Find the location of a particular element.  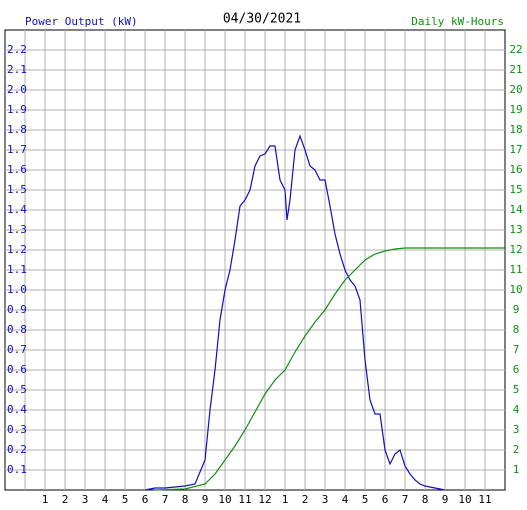

y2-tick-label: 13 is located at coordinates (515, 229).